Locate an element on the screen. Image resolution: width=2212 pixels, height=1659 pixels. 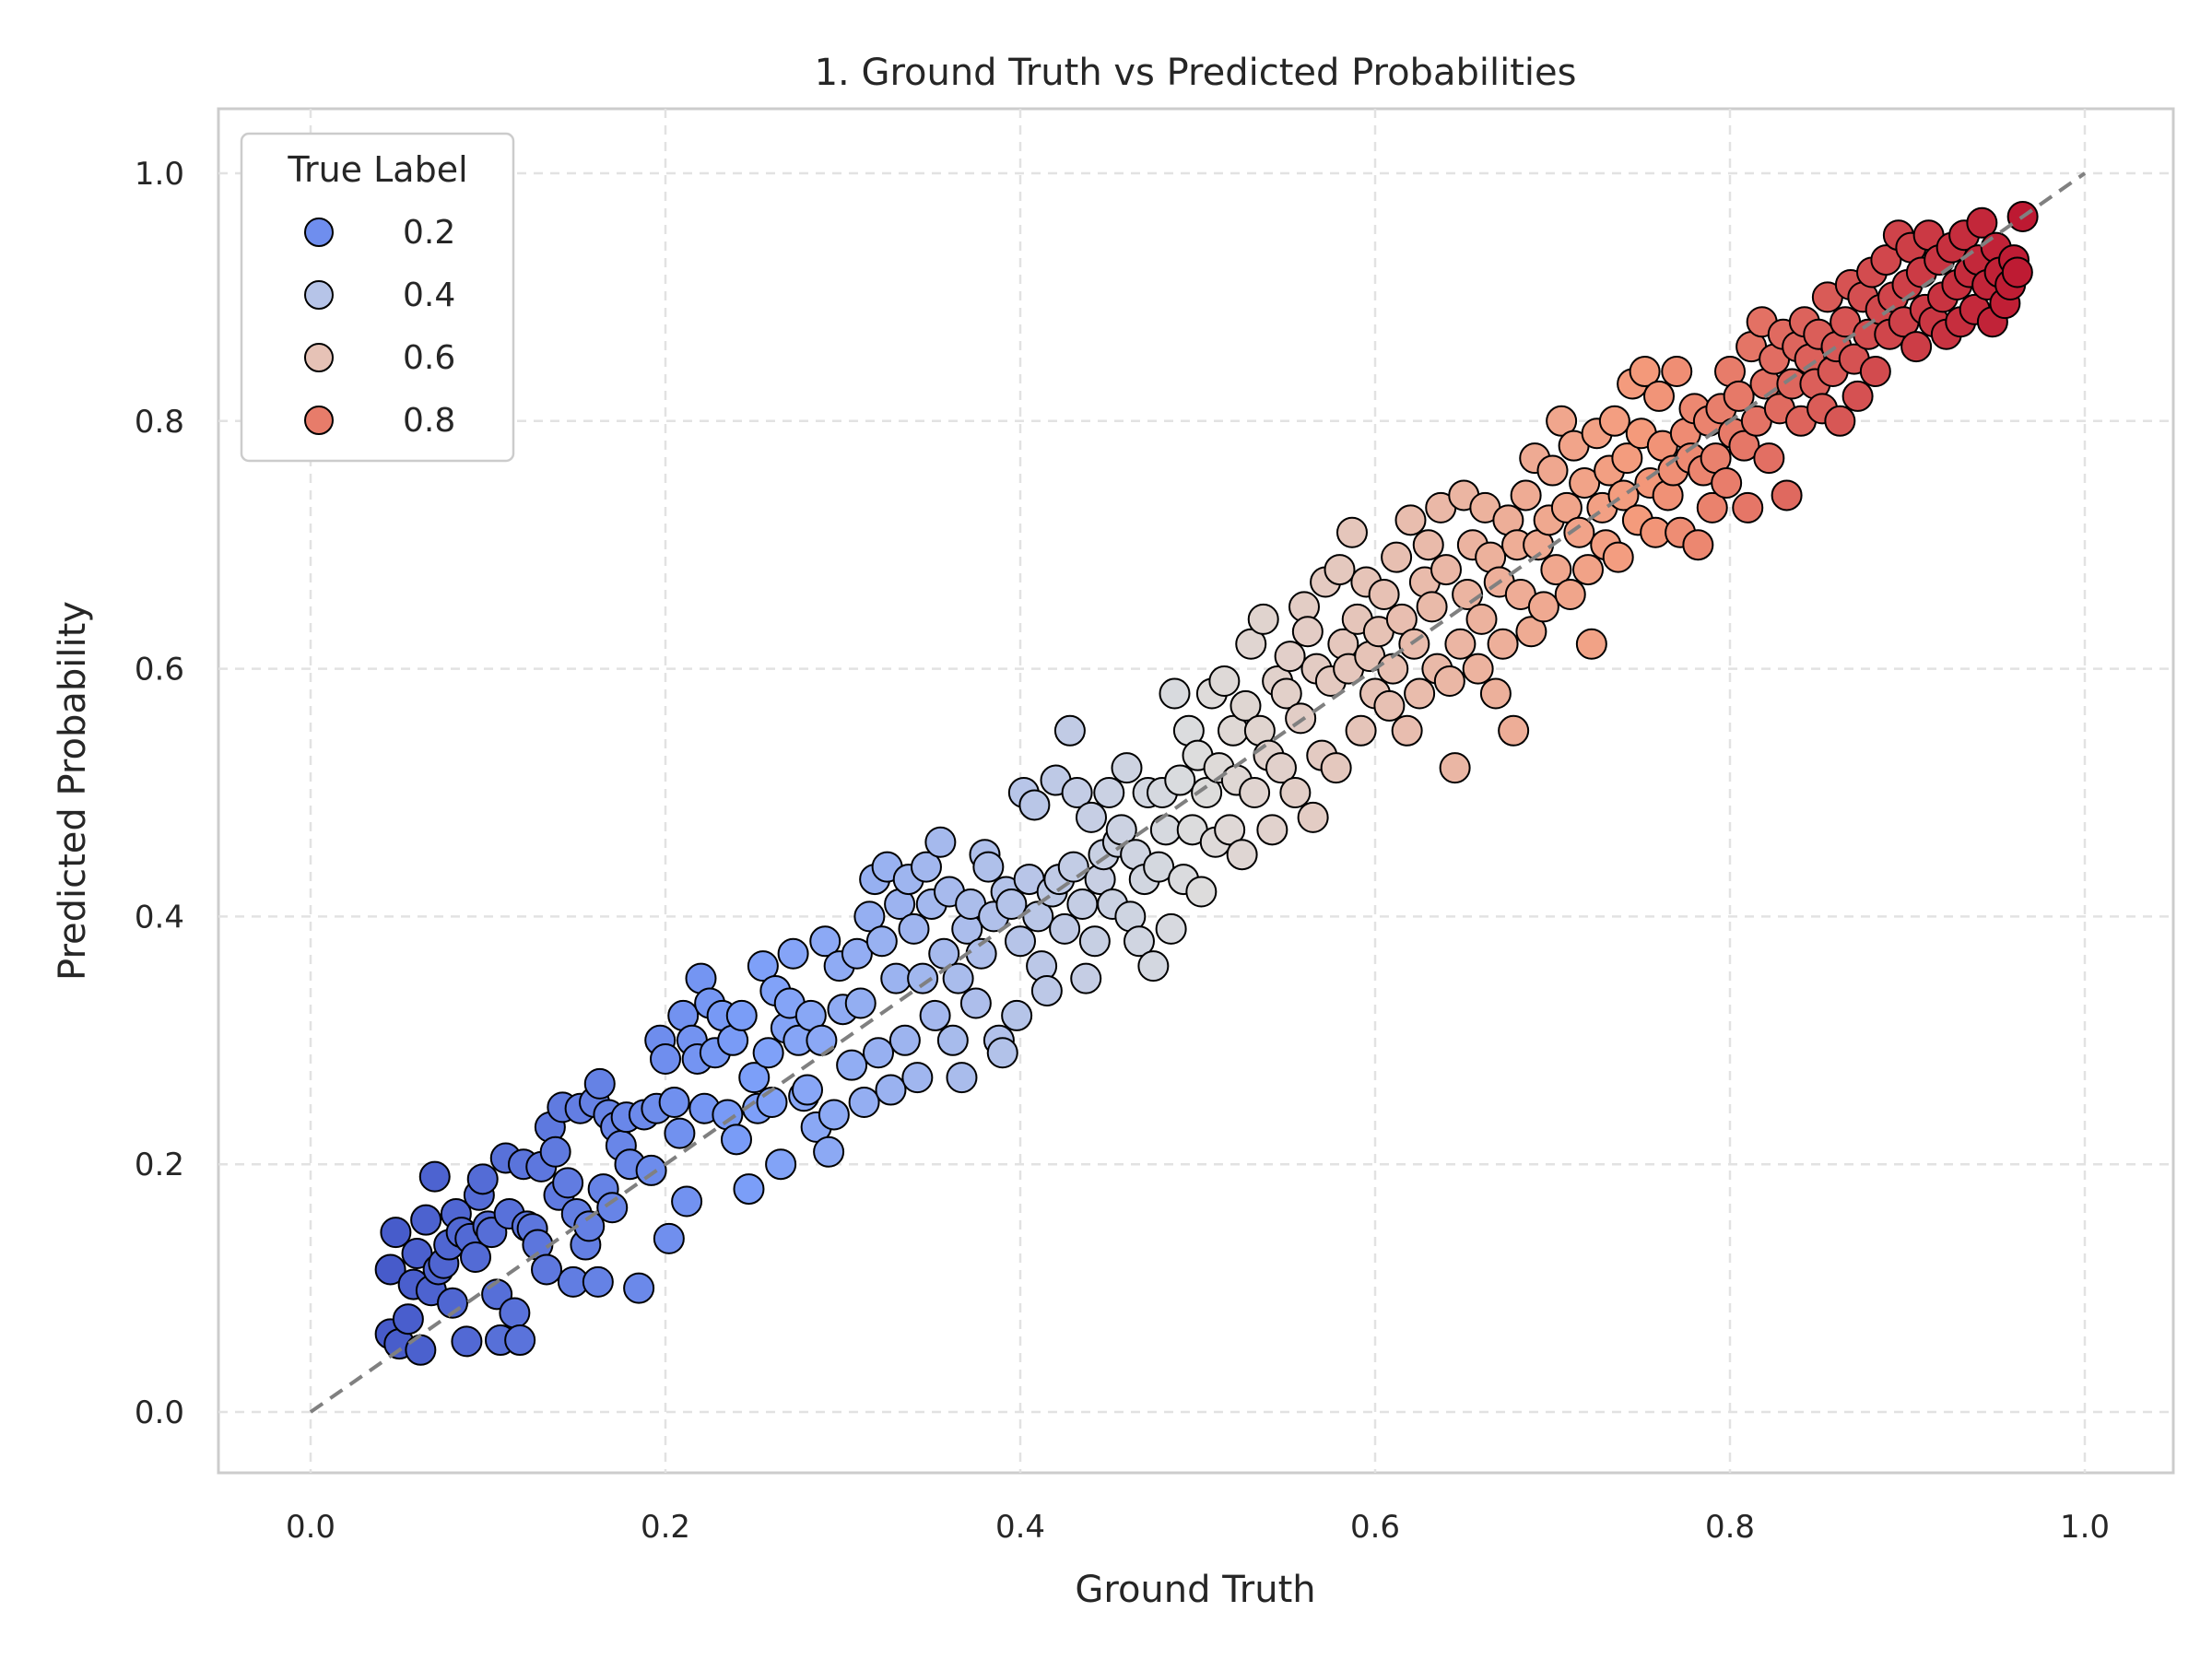
legend-label: 0.8 is located at coordinates (429, 421).